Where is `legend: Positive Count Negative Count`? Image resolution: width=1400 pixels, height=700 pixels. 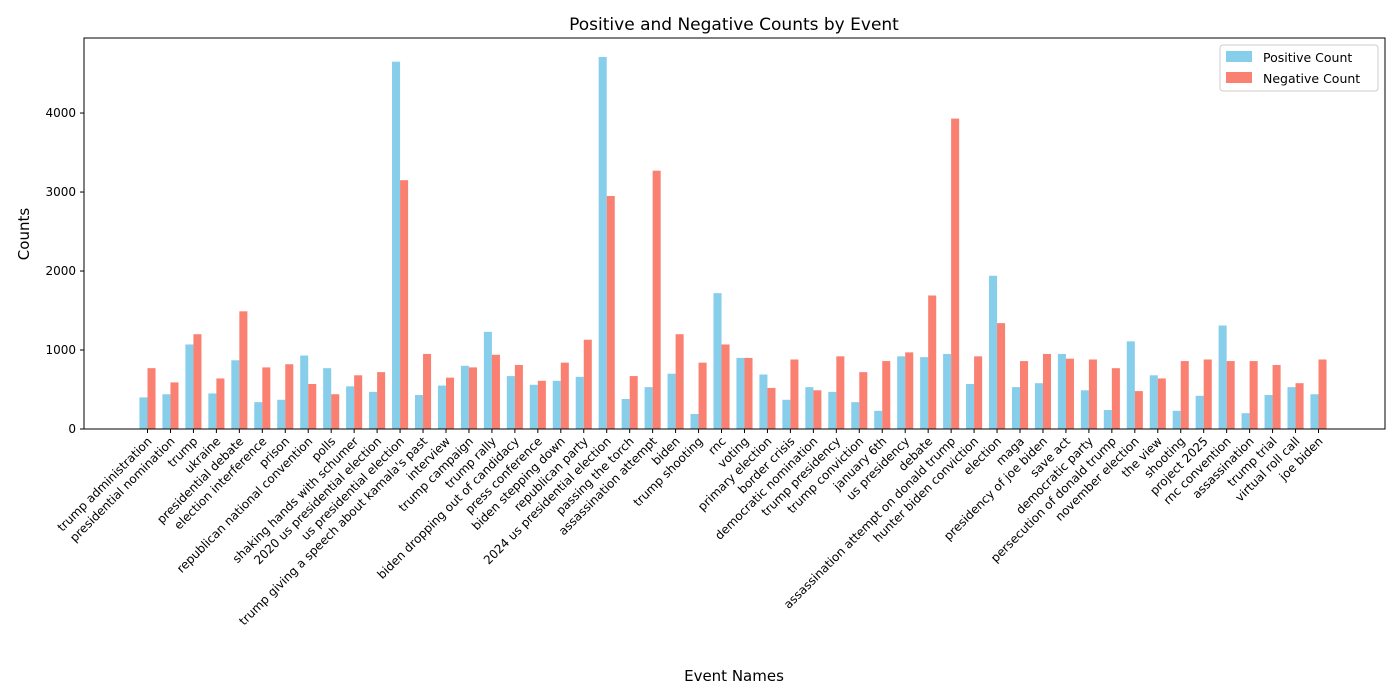 legend: Positive Count Negative Count is located at coordinates (1299, 68).